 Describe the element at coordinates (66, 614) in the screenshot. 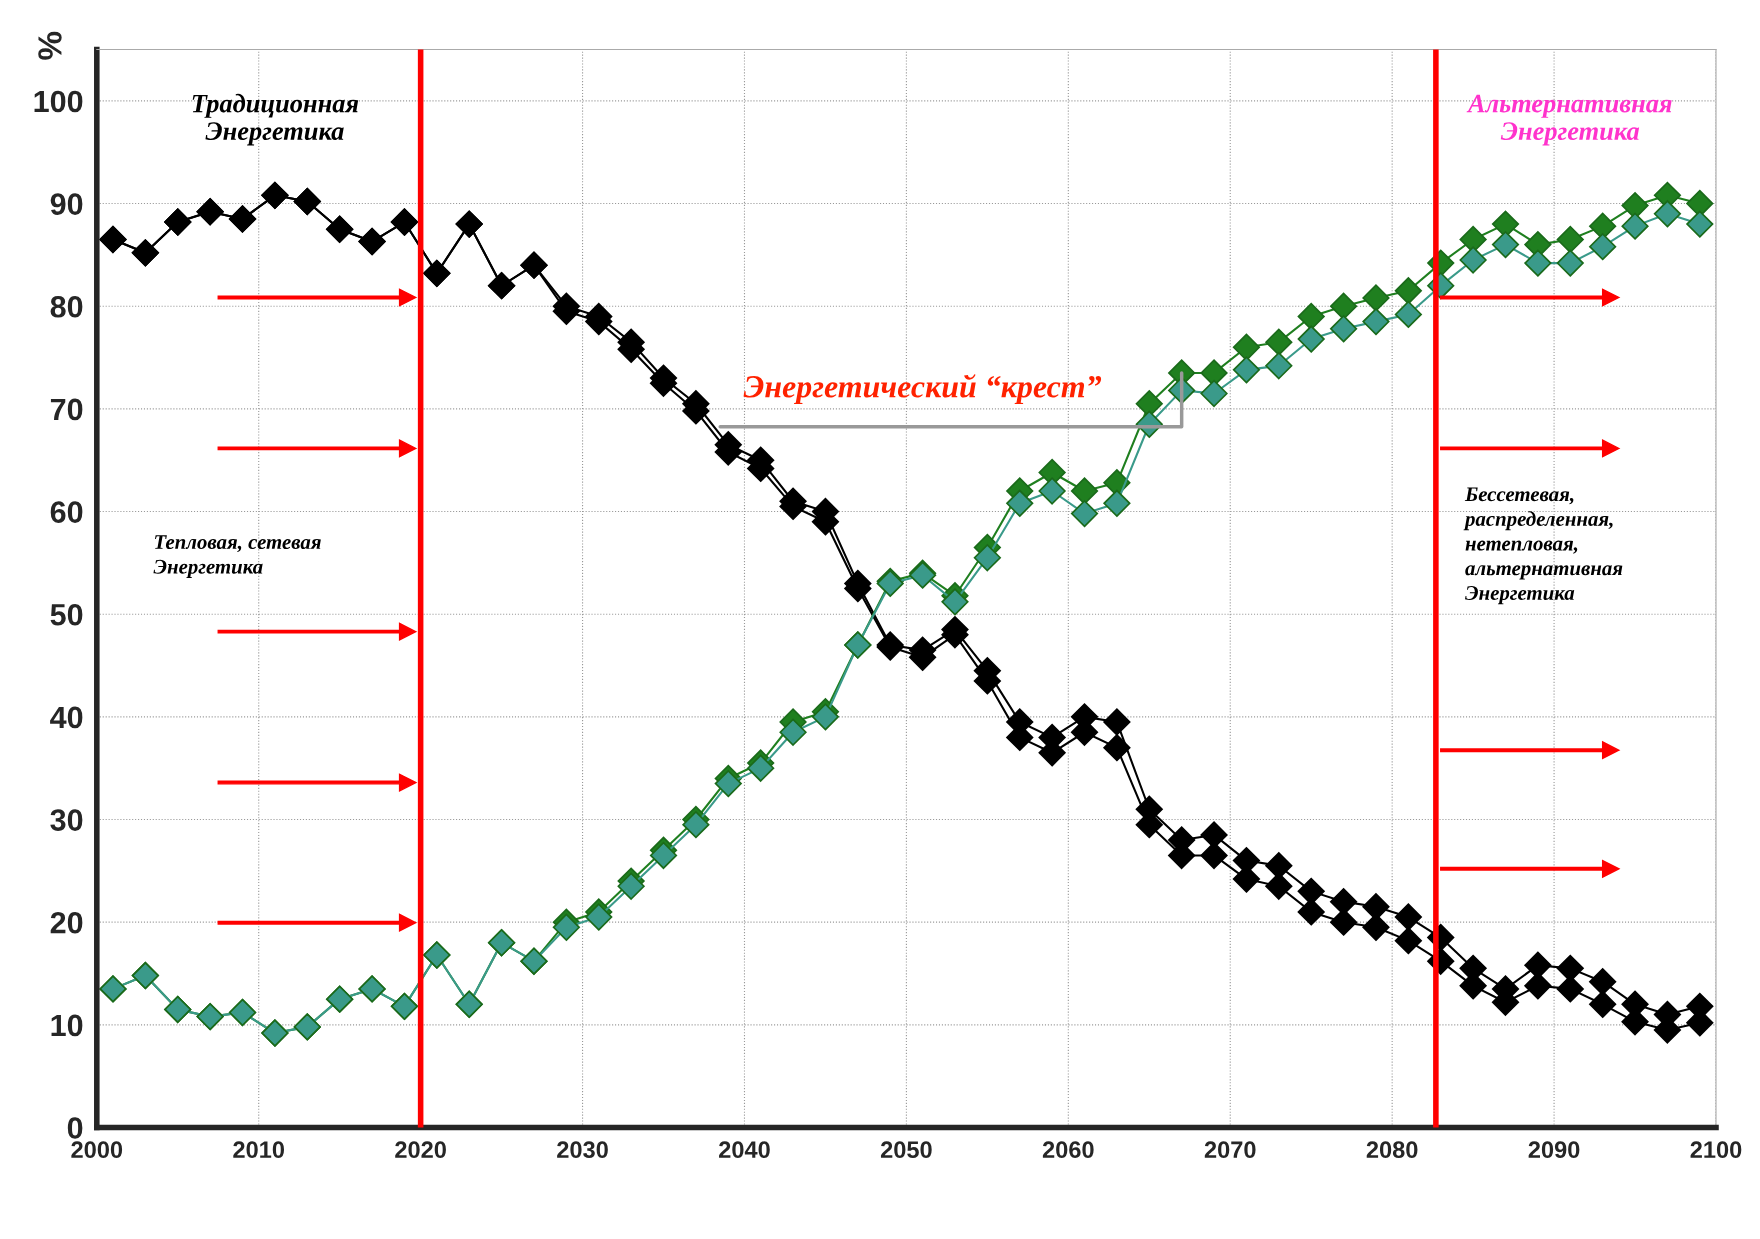

I see `y-tick-label: 50` at that location.